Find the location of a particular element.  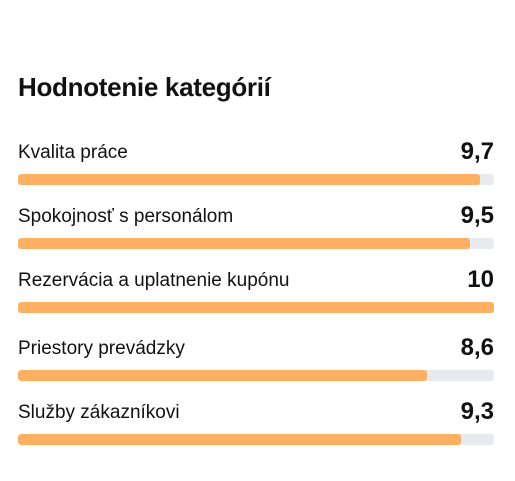

rating-score: 9,5 is located at coordinates (477, 215).